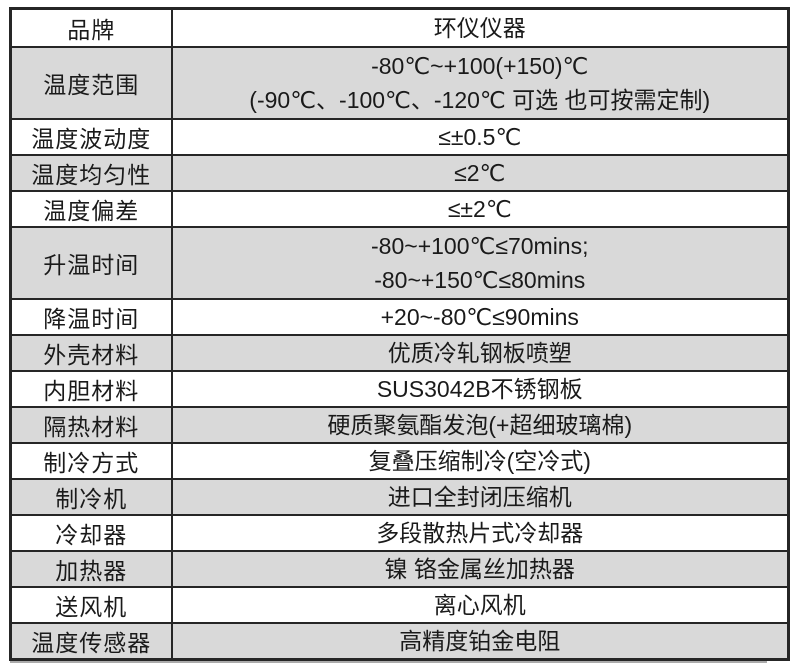 The width and height of the screenshot is (800, 665). I want to click on spec-label: 品牌, so click(91, 27).